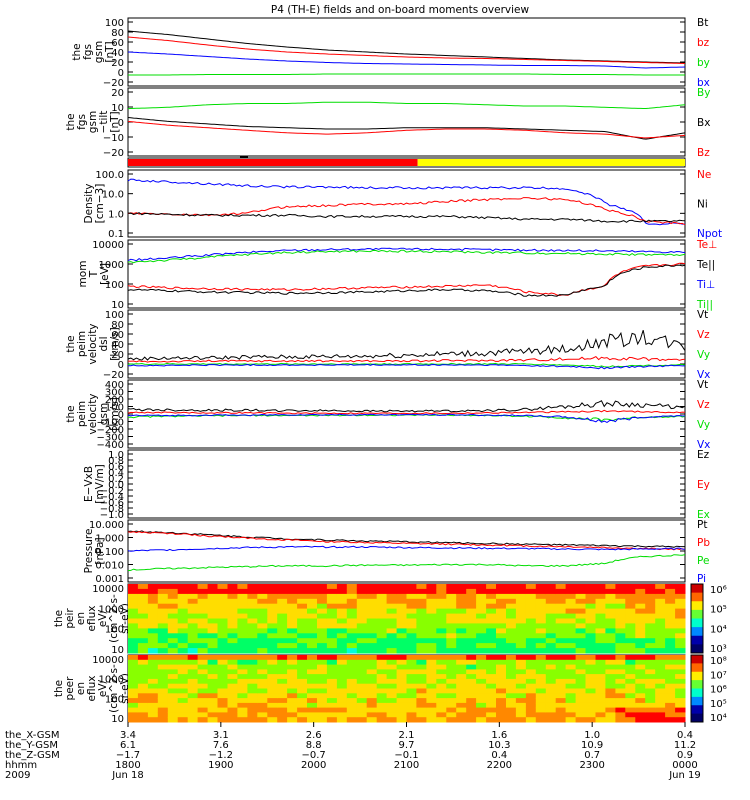 Image resolution: width=750 pixels, height=800 pixels. I want to click on xaxis-value: −1.7, so click(128, 755).